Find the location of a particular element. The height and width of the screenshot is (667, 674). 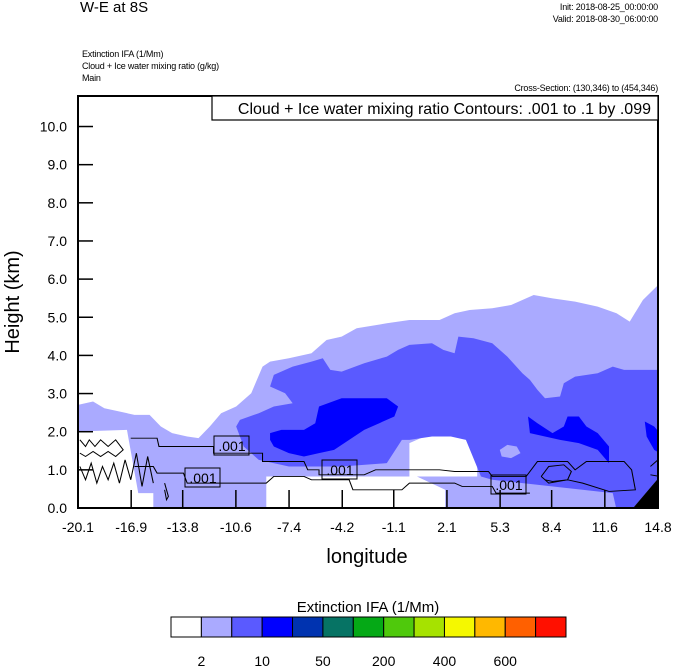

colorbar-label: 200 is located at coordinates (384, 660).